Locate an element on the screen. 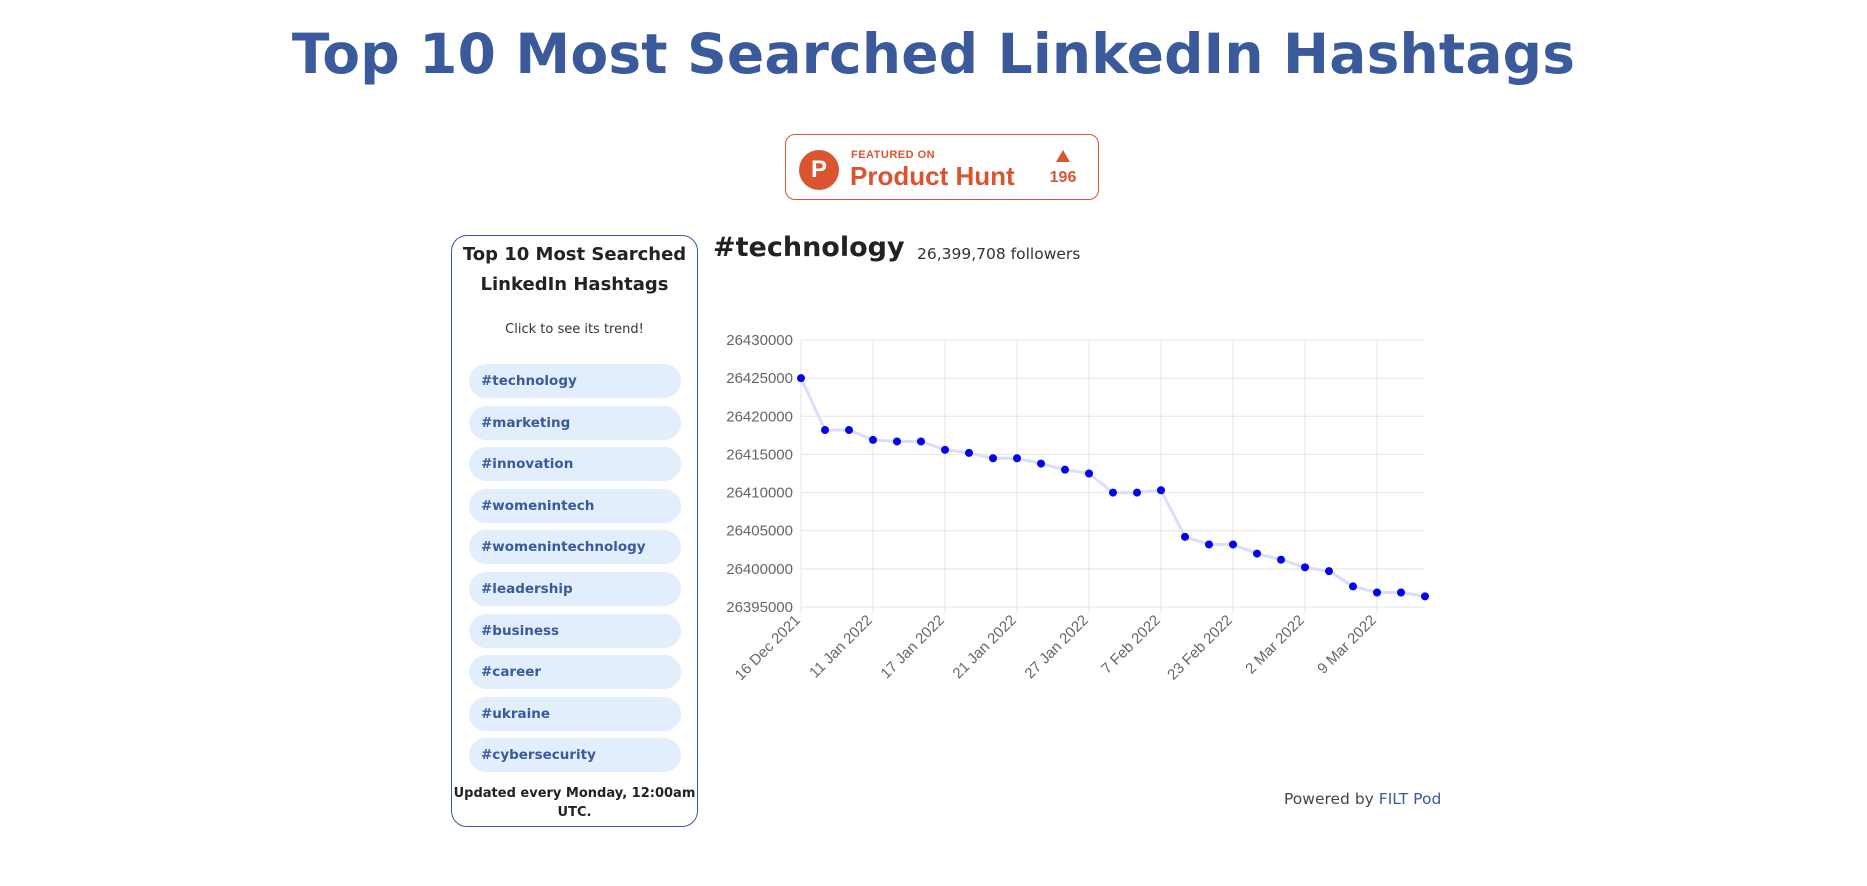  upvote-arrow-icon is located at coordinates (1063, 156).